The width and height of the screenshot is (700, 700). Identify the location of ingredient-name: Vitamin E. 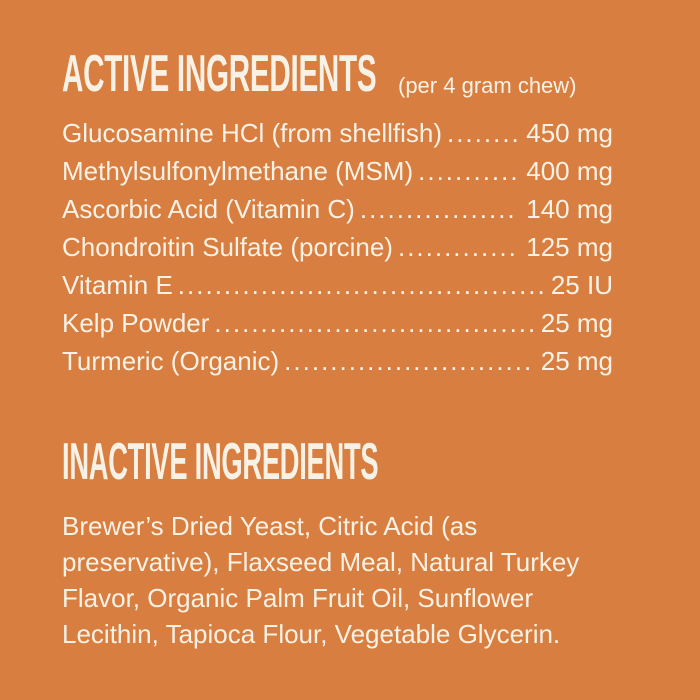
(117, 285).